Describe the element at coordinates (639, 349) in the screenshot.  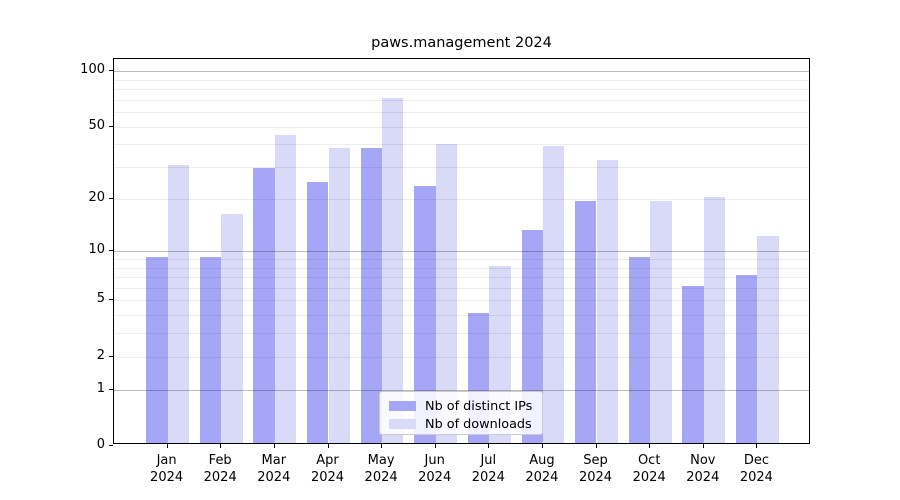
I see `bar-distinct-ips-oct-2024` at that location.